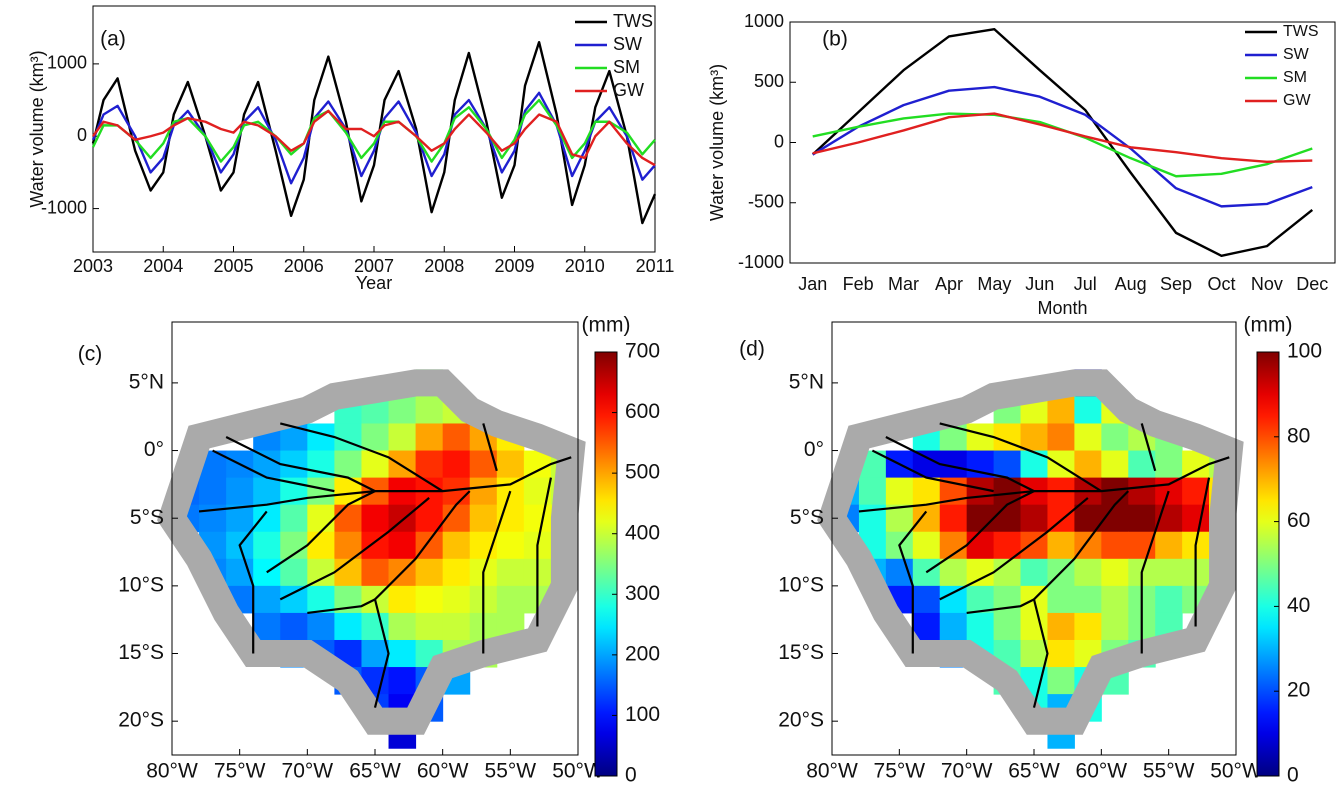 This screenshot has width=1338, height=785. What do you see at coordinates (172, 771) in the screenshot?
I see `x-tick-label: 80°W` at bounding box center [172, 771].